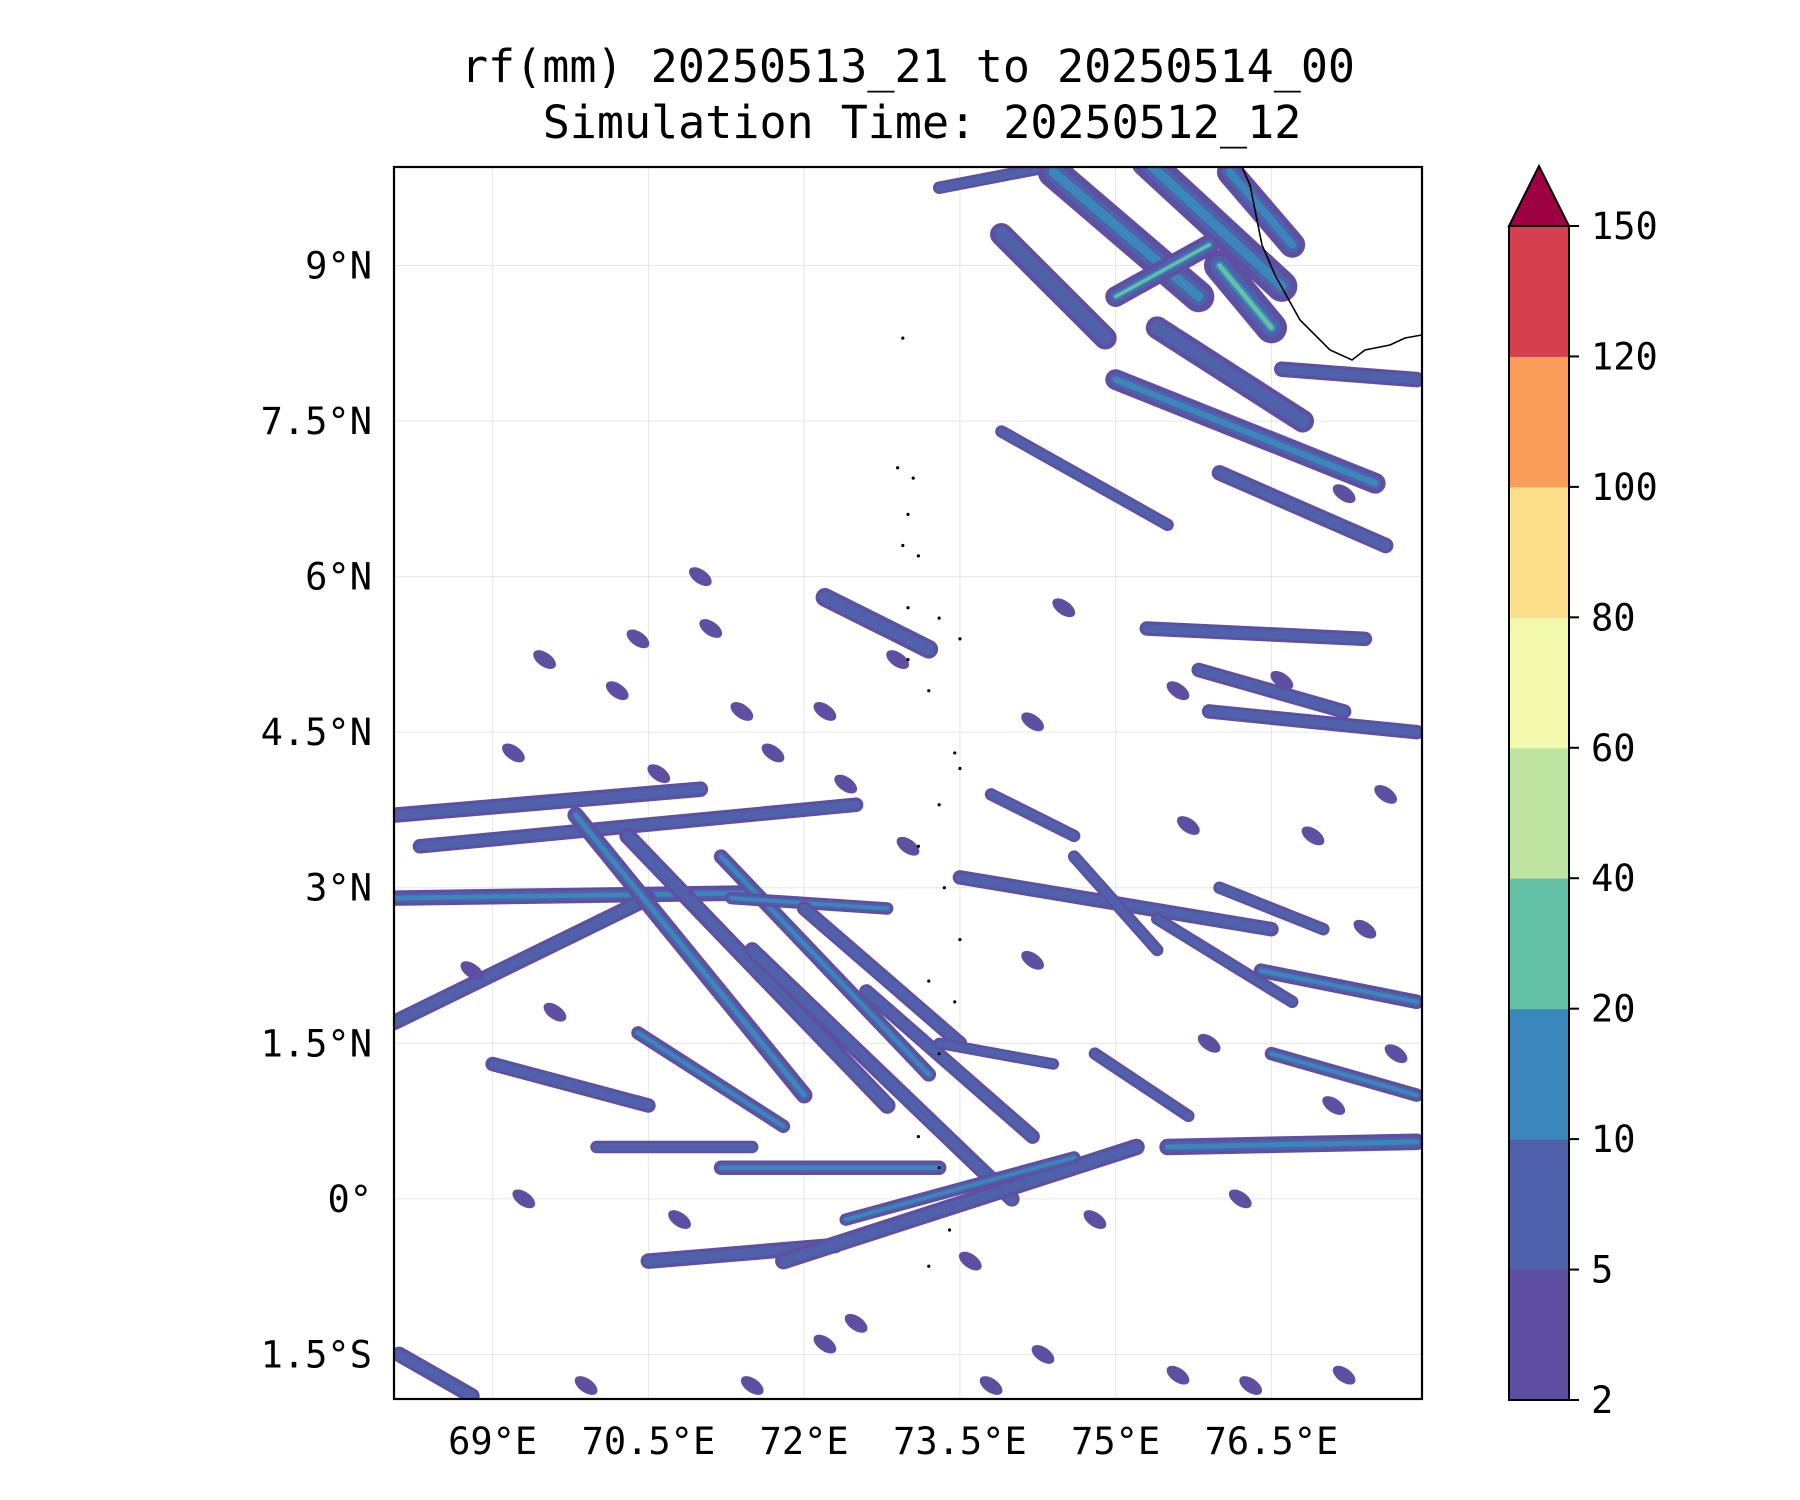 This screenshot has height=1500, width=1800. Describe the element at coordinates (492, 1441) in the screenshot. I see `x-tick-label: 69°E` at that location.